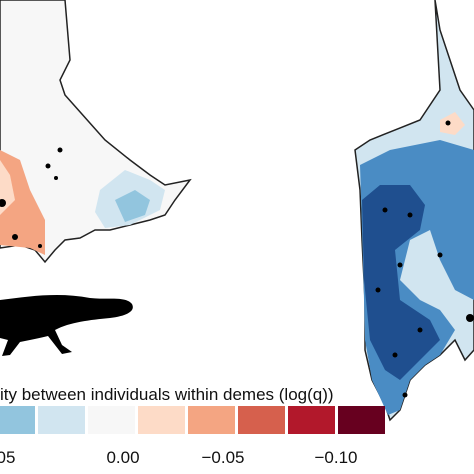 Image resolution: width=474 pixels, height=474 pixels. I want to click on colorbar-tick-label: 05, so click(7, 457).